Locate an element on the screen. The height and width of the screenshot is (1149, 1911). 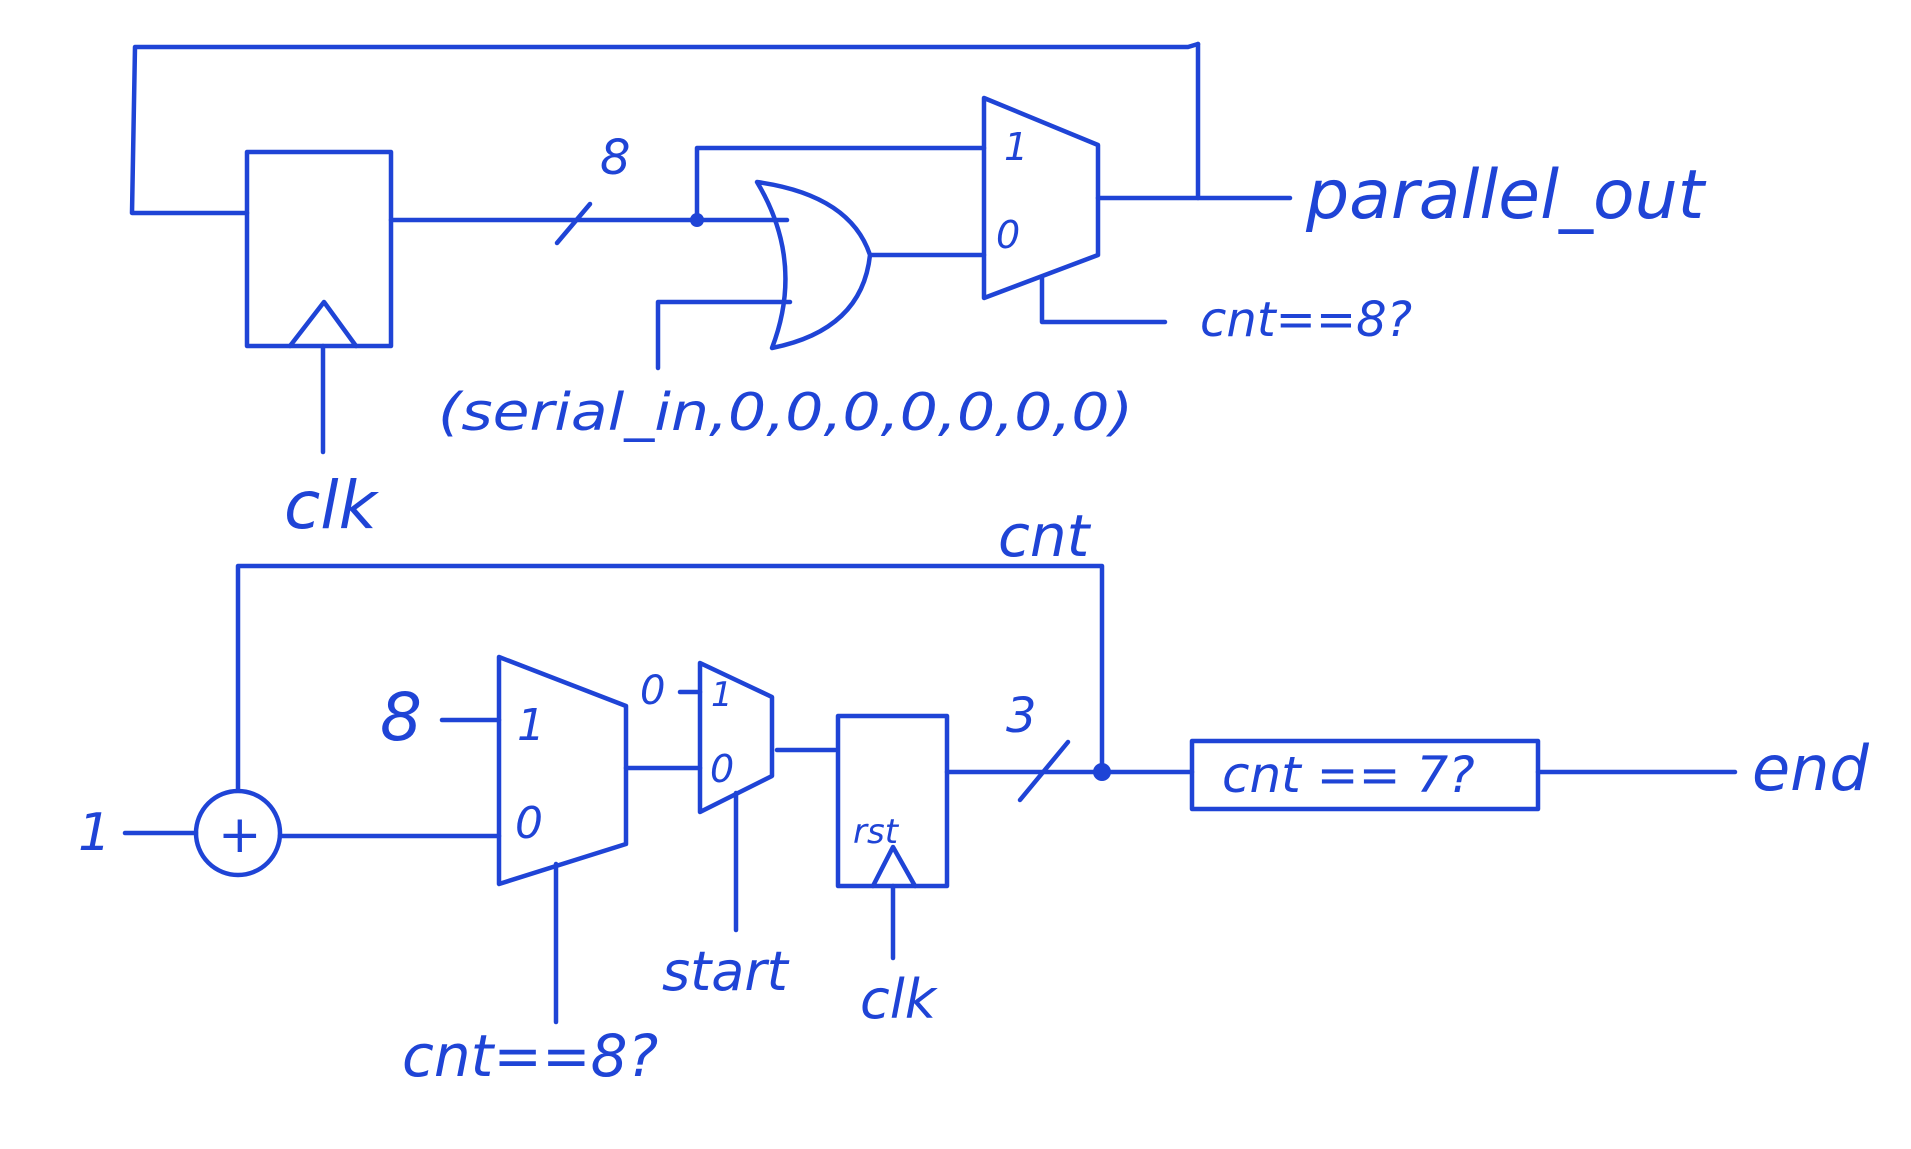
start-mux-in0-label: 0 is located at coordinates (722, 769).